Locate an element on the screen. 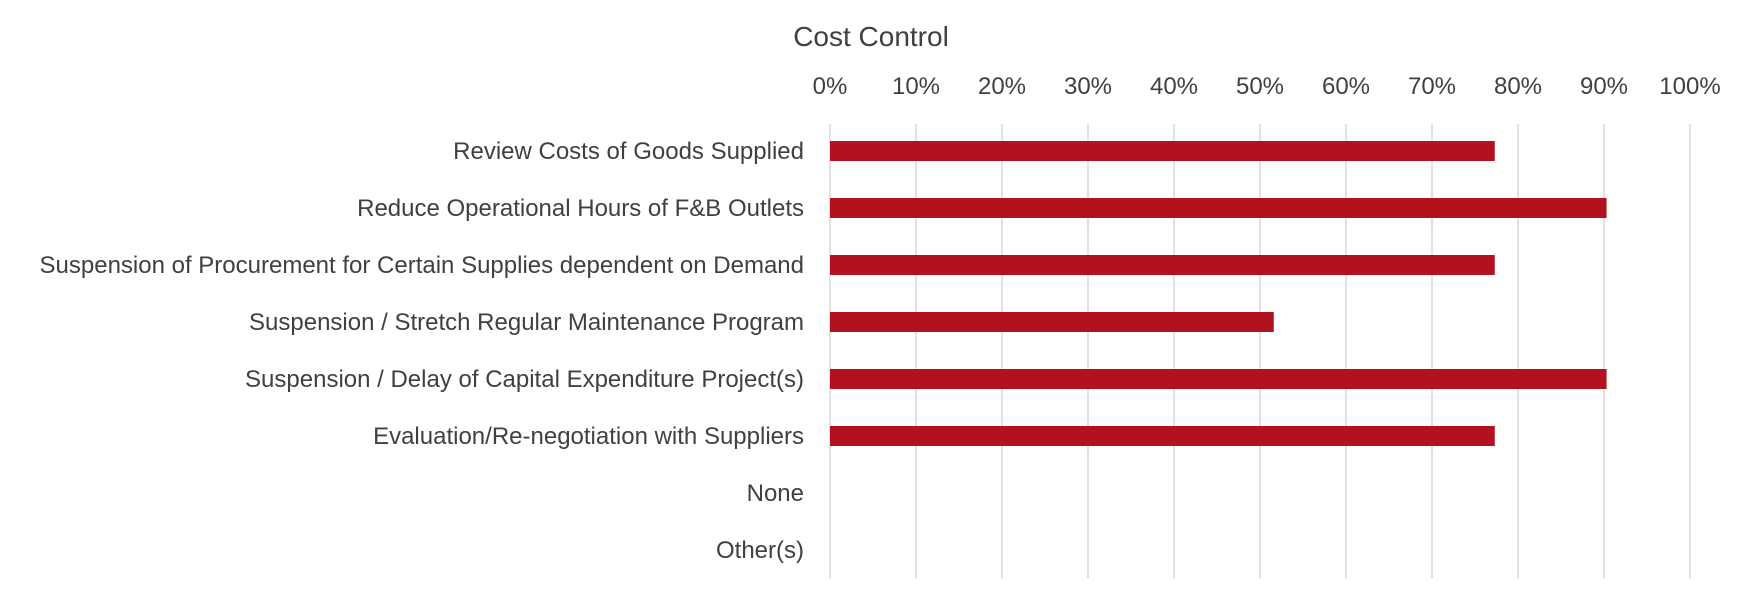  category-label: Other(s) is located at coordinates (760, 550).